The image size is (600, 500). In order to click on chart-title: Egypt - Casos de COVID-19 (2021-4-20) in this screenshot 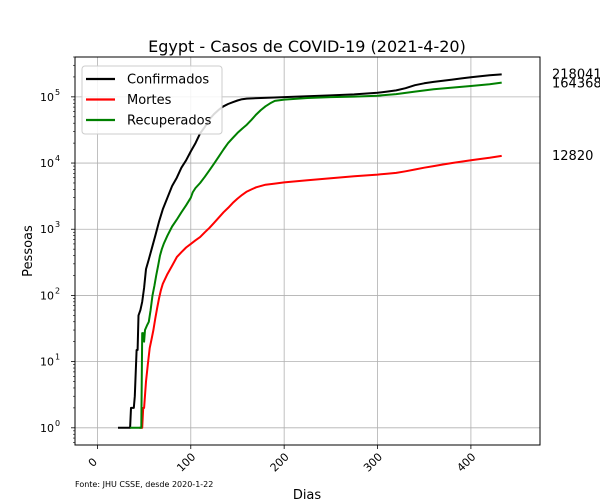, I will do `click(307, 46)`.